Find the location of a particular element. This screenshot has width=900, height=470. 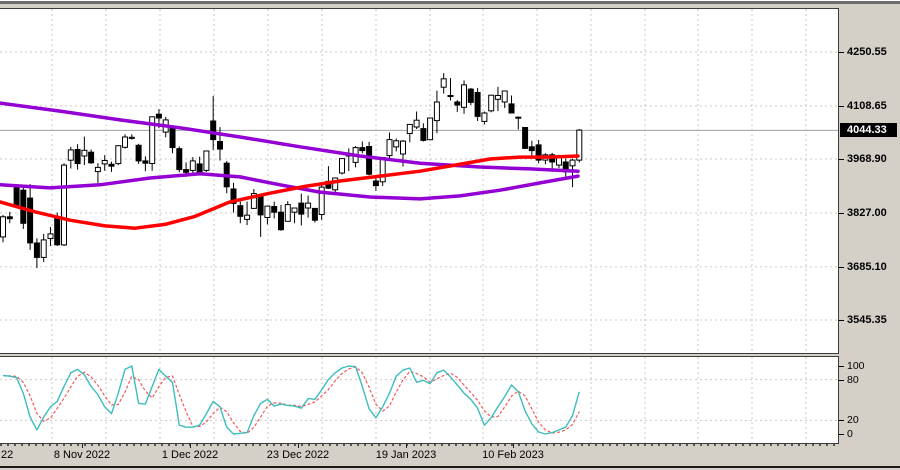

ma-mid-purple is located at coordinates (290, 186).